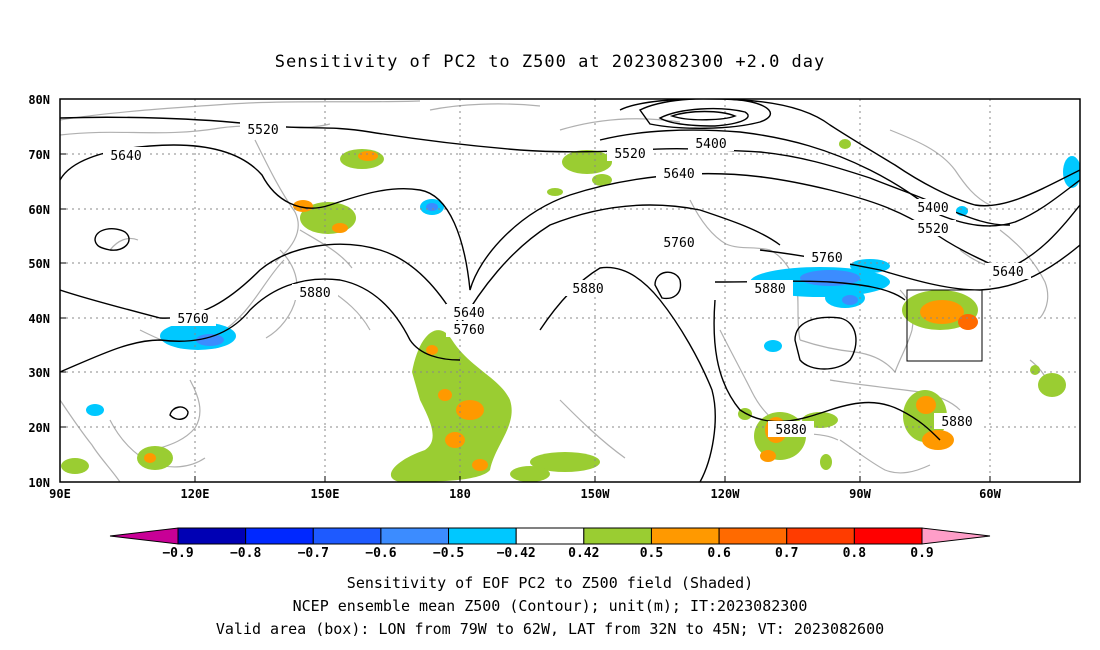 This screenshot has height=650, width=1100. I want to click on lat-label: 30N, so click(39, 373).